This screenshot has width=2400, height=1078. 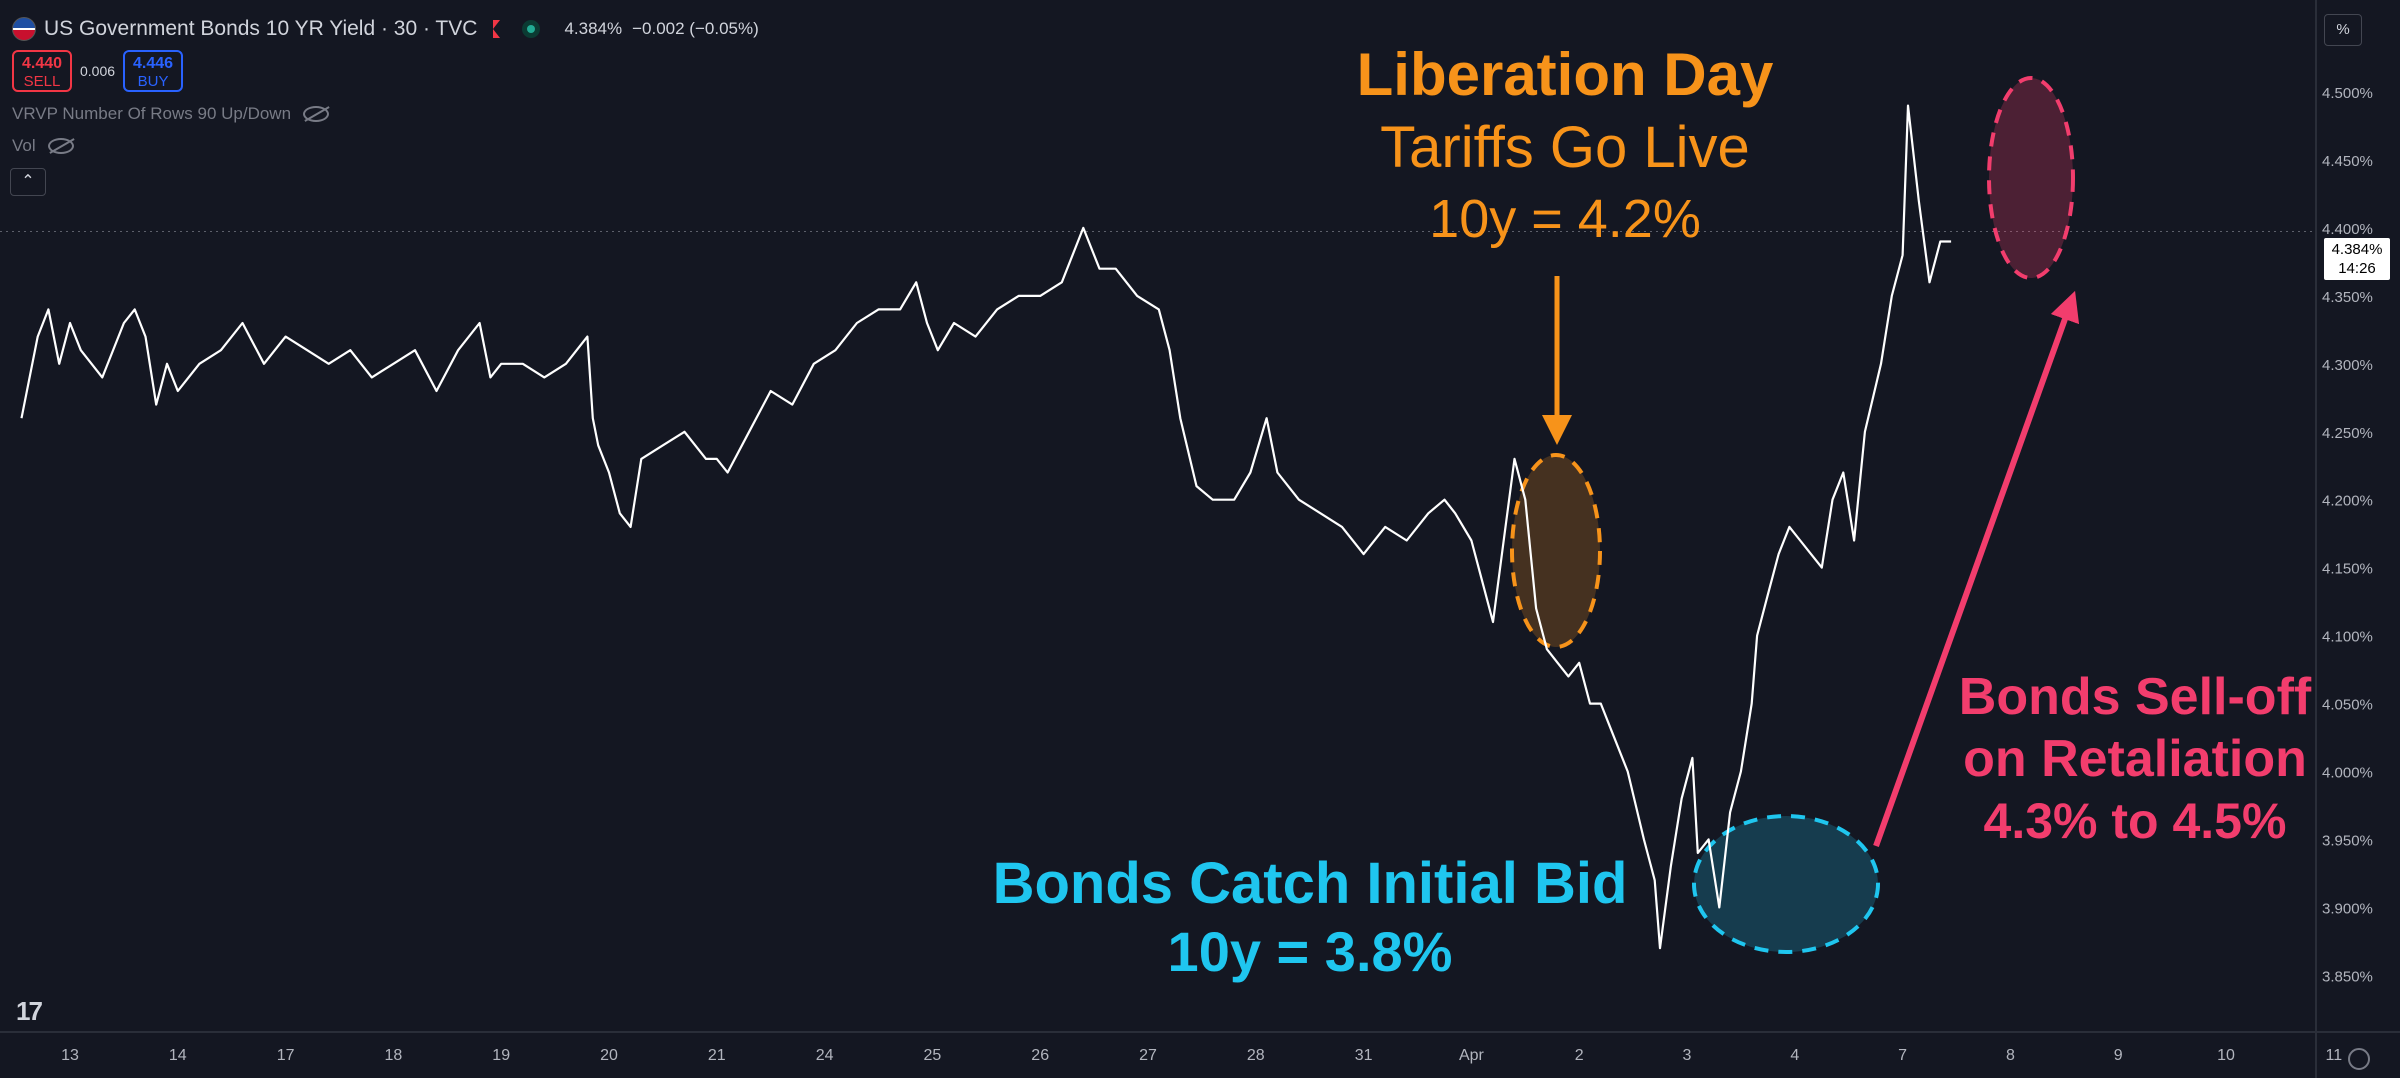 I want to click on spread-value: 0.006, so click(x=98, y=71).